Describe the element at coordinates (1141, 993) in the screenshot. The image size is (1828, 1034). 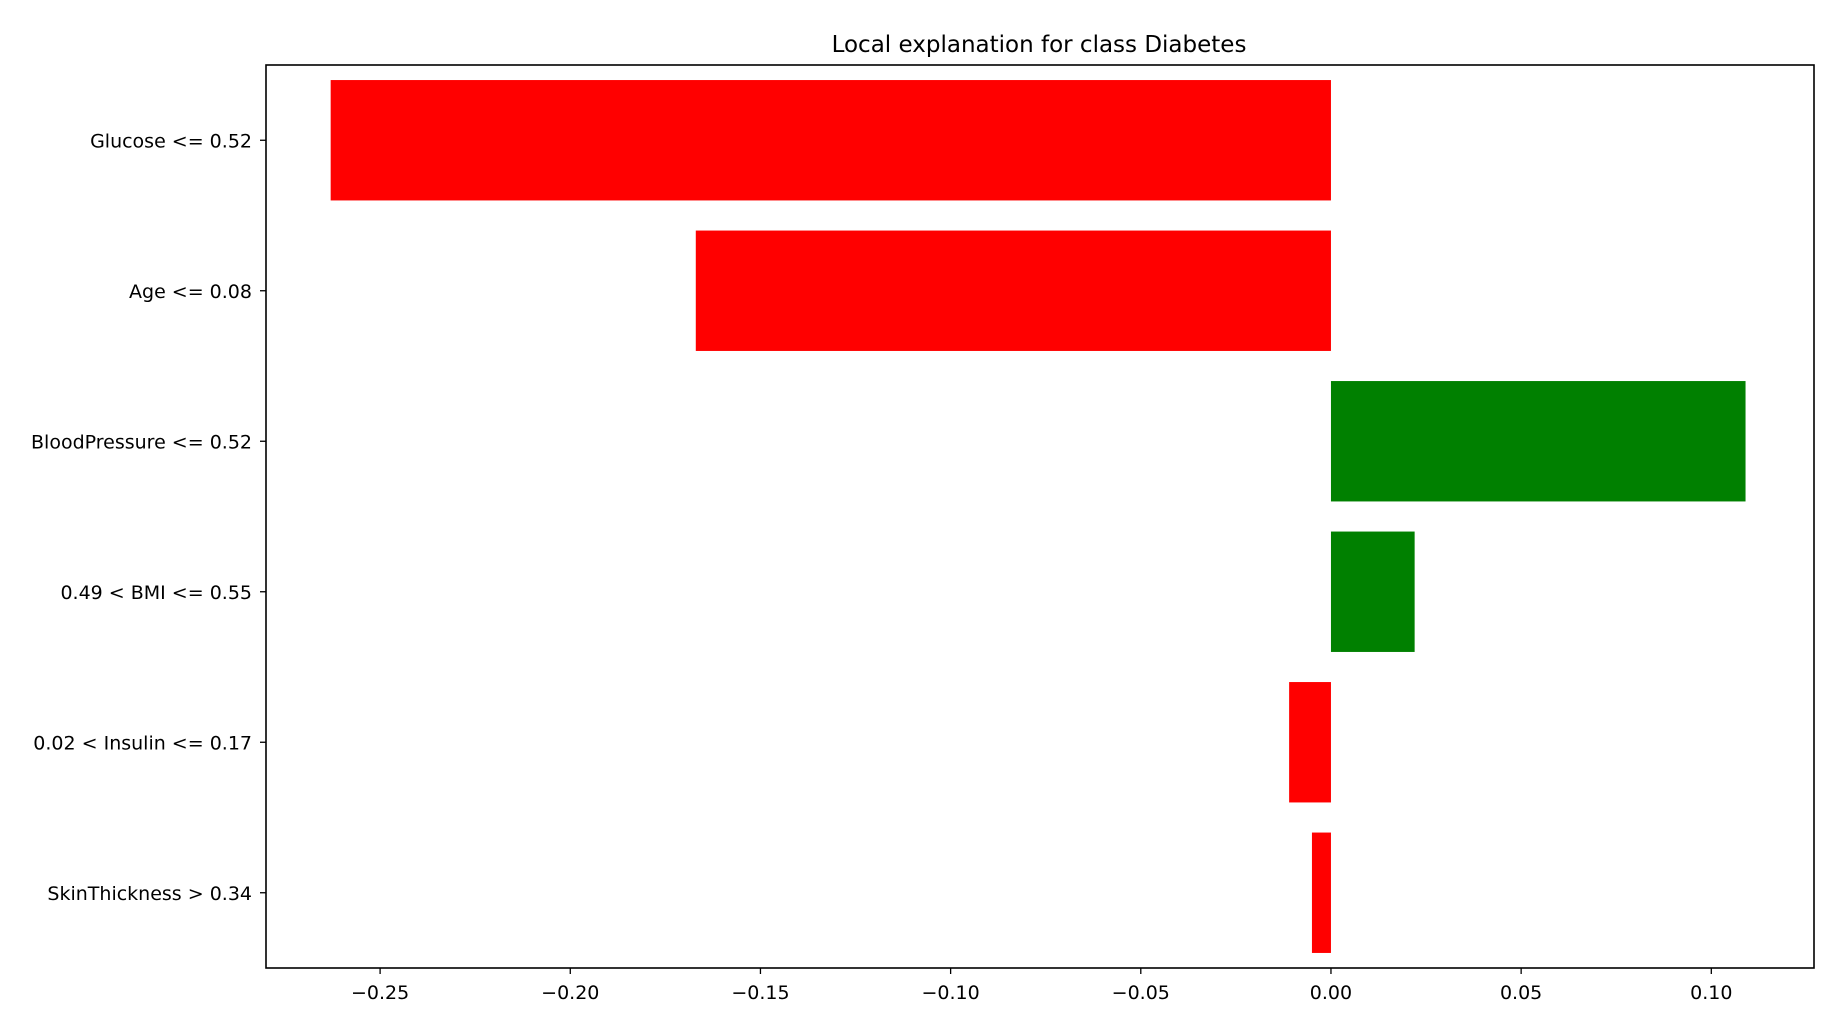
I see `x-tick-label: −0.05` at that location.